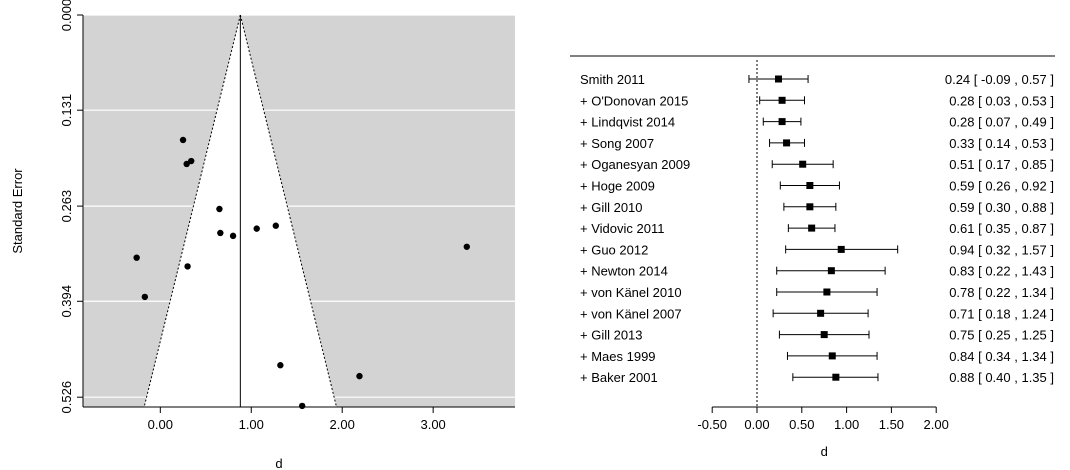  I want to click on forest-study-label-1: + O'Donovan 2015, so click(634, 100).